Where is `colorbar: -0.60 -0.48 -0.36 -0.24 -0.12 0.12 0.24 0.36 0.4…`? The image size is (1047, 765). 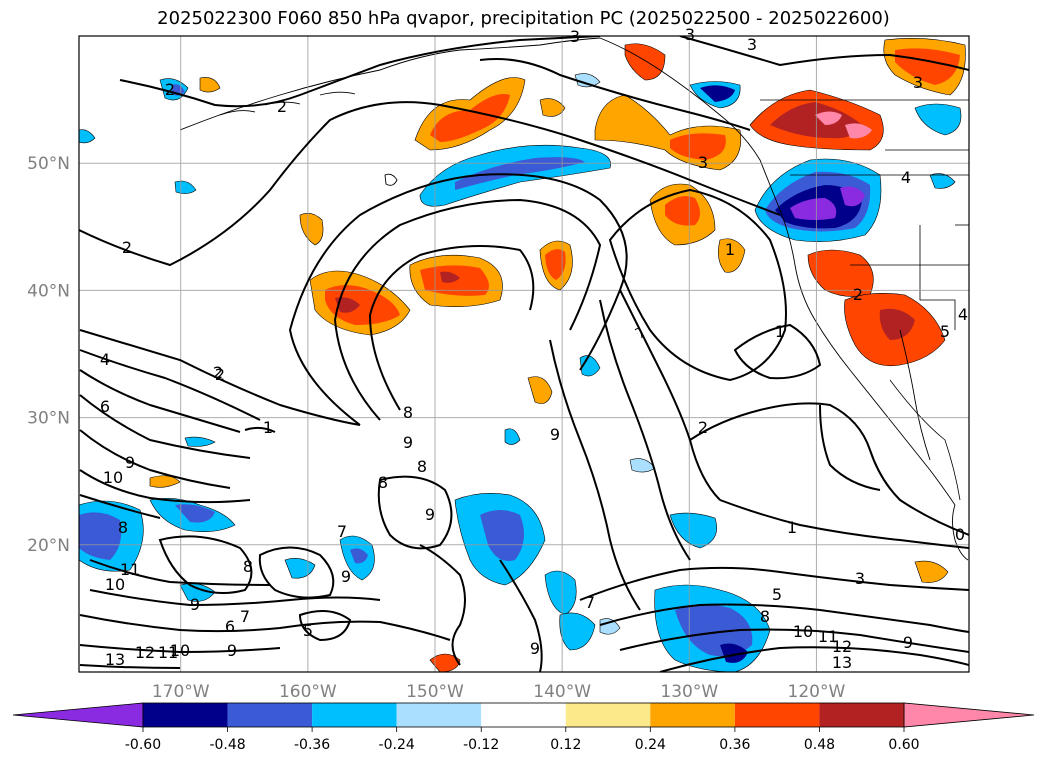 colorbar: -0.60 -0.48 -0.36 -0.24 -0.12 0.12 0.24 0.36 0.4… is located at coordinates (523, 727).